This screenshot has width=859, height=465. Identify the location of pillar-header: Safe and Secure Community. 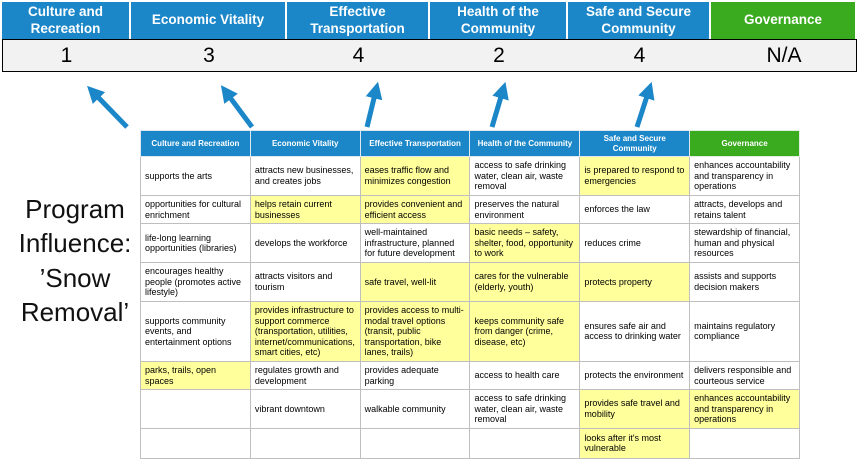
(638, 20).